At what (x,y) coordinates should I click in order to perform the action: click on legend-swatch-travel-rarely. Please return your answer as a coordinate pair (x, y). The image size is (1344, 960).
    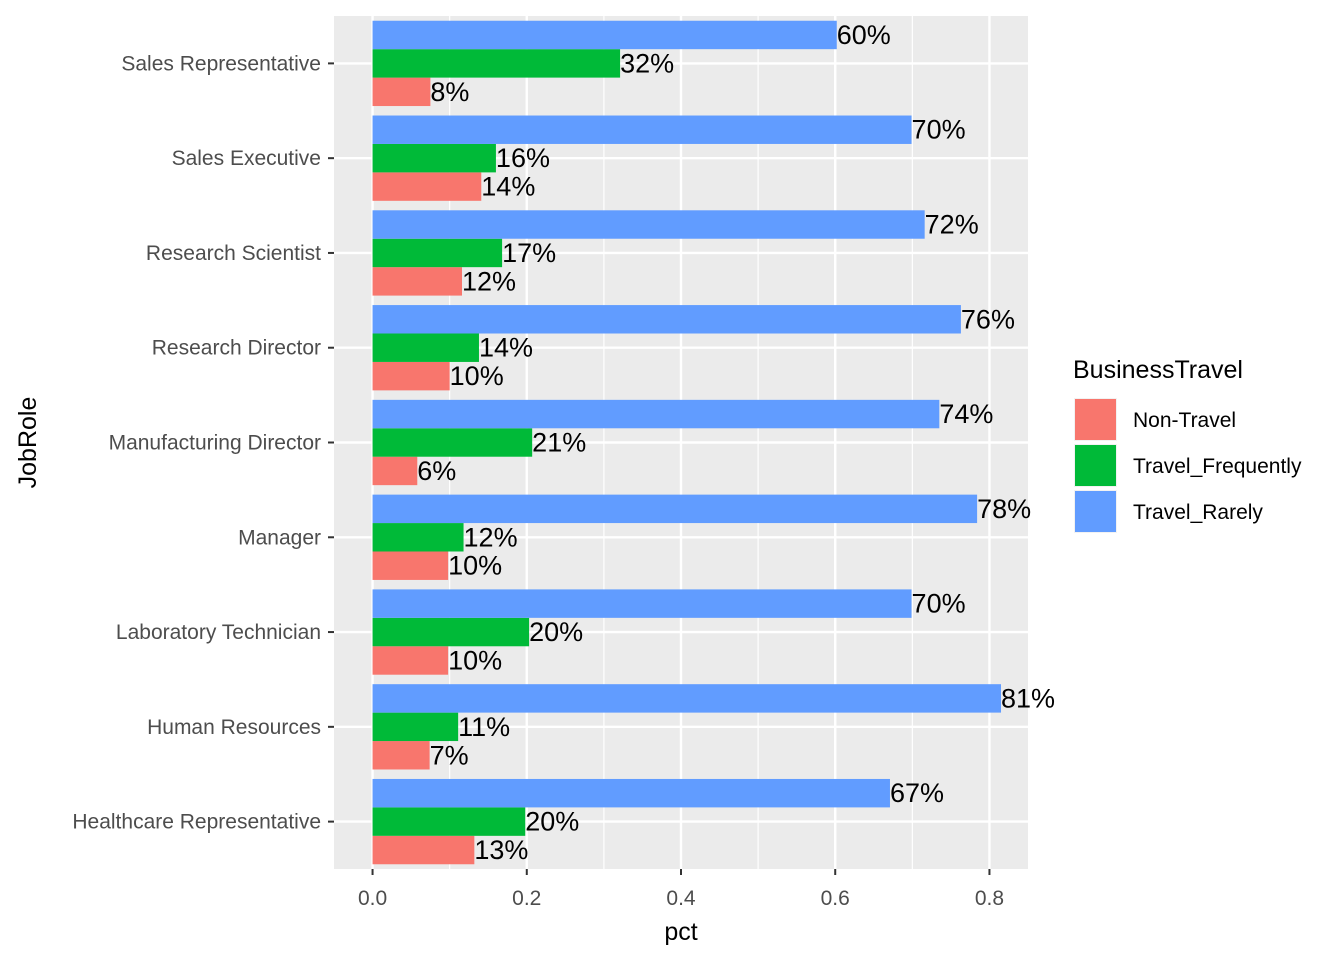
    Looking at the image, I should click on (1095, 511).